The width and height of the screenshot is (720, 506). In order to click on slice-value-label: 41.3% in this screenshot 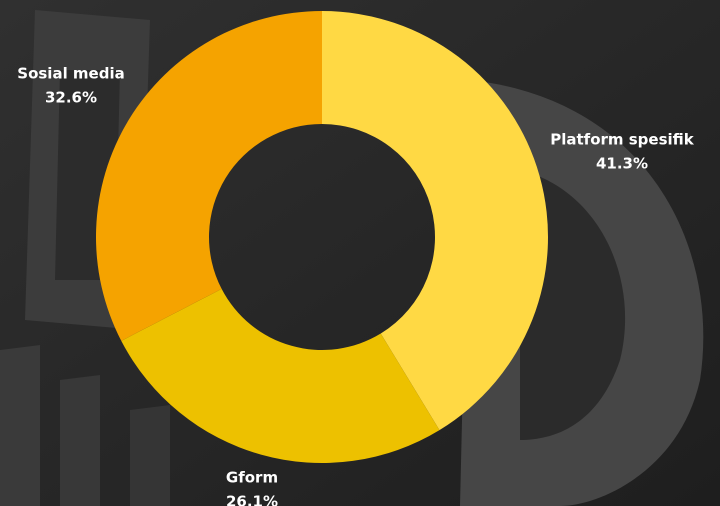, I will do `click(622, 164)`.